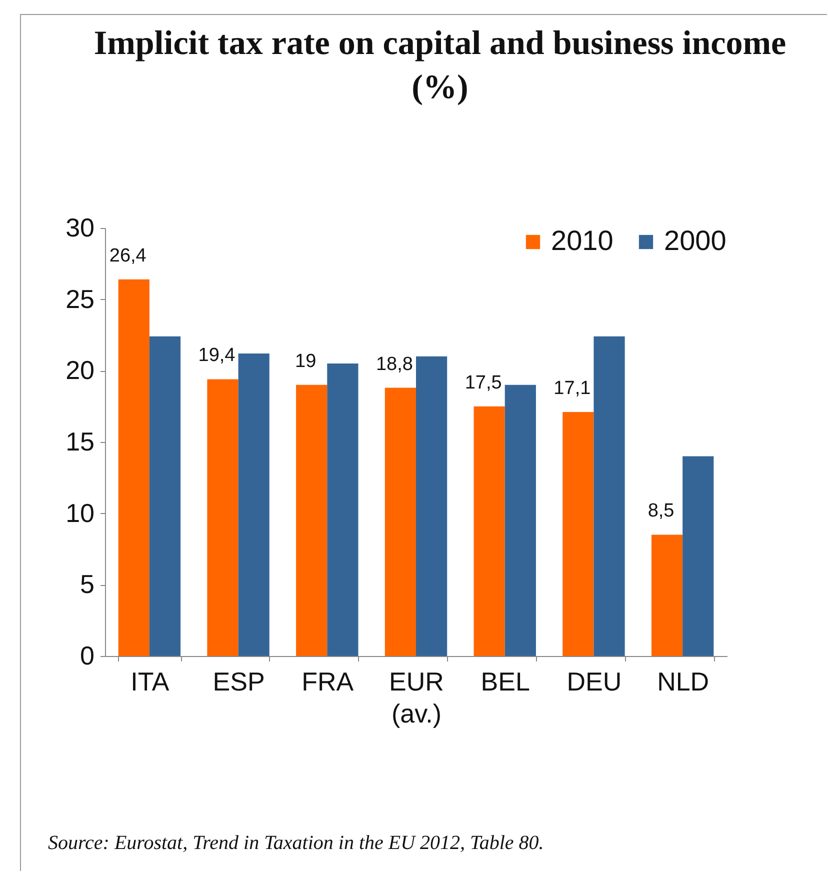  What do you see at coordinates (505, 681) in the screenshot?
I see `x-tick-label: BEL` at bounding box center [505, 681].